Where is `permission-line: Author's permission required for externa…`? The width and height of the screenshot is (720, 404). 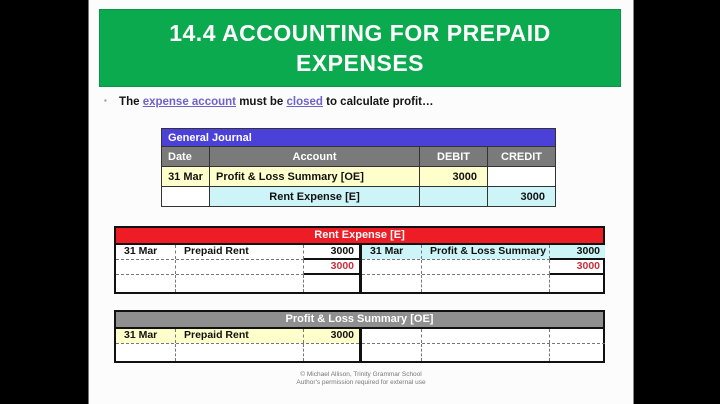 permission-line: Author's permission required for externa… is located at coordinates (361, 382).